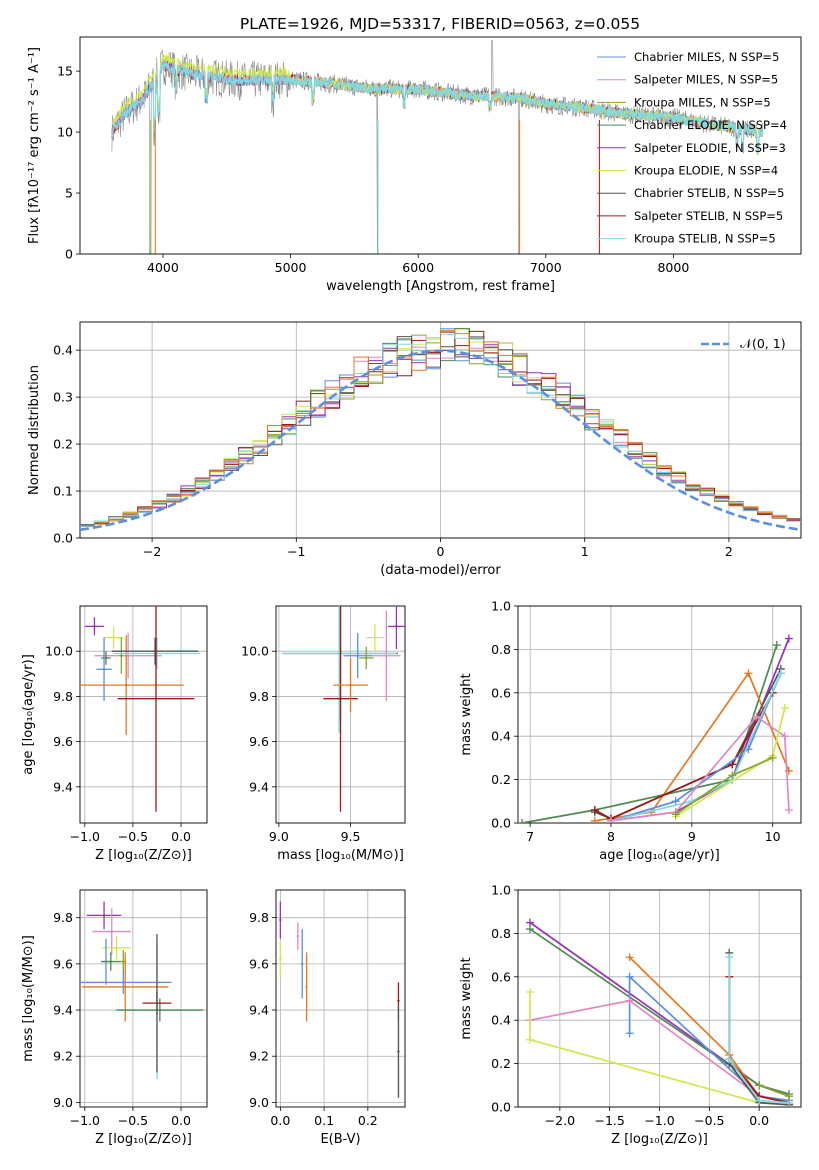 This screenshot has width=819, height=1170. Describe the element at coordinates (291, 267) in the screenshot. I see `x-tick-label: 5000` at that location.